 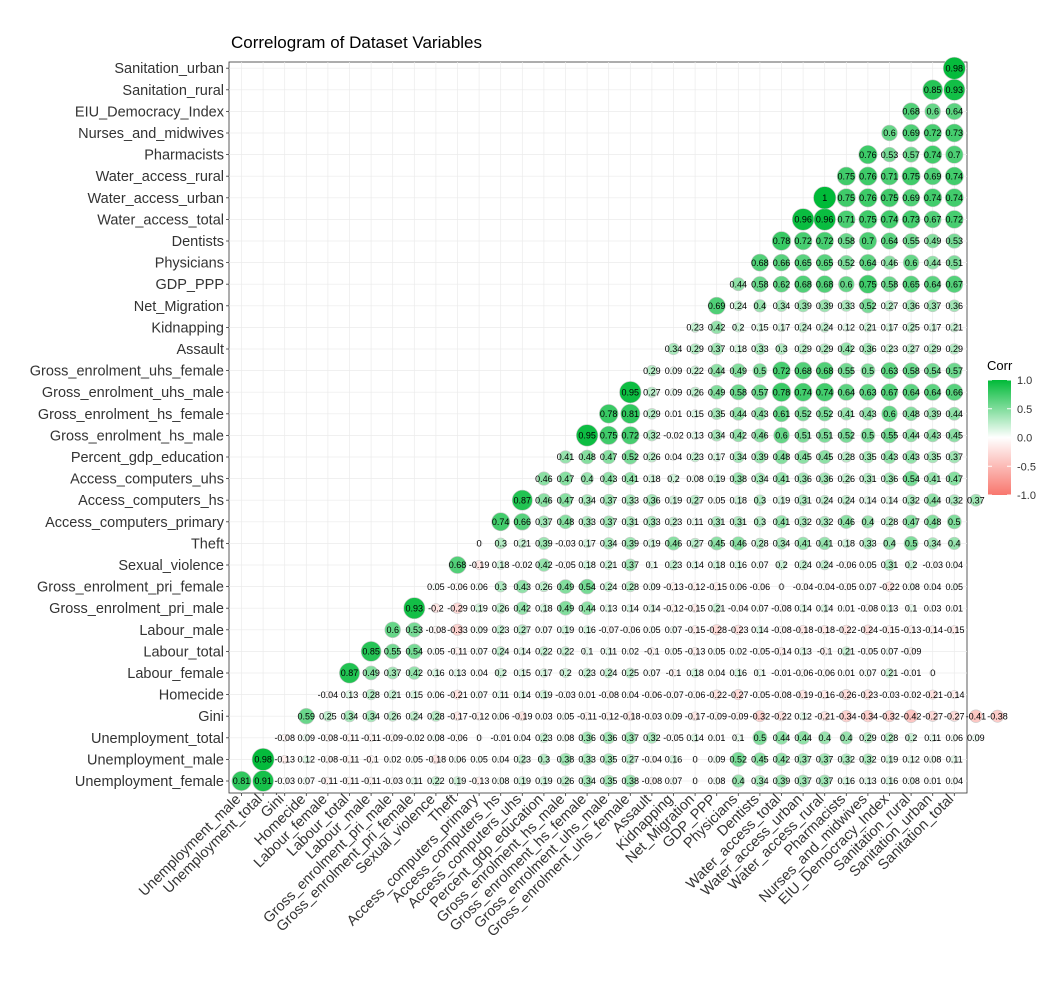 What do you see at coordinates (955, 68) in the screenshot?
I see `corr-value-label: 0.98` at bounding box center [955, 68].